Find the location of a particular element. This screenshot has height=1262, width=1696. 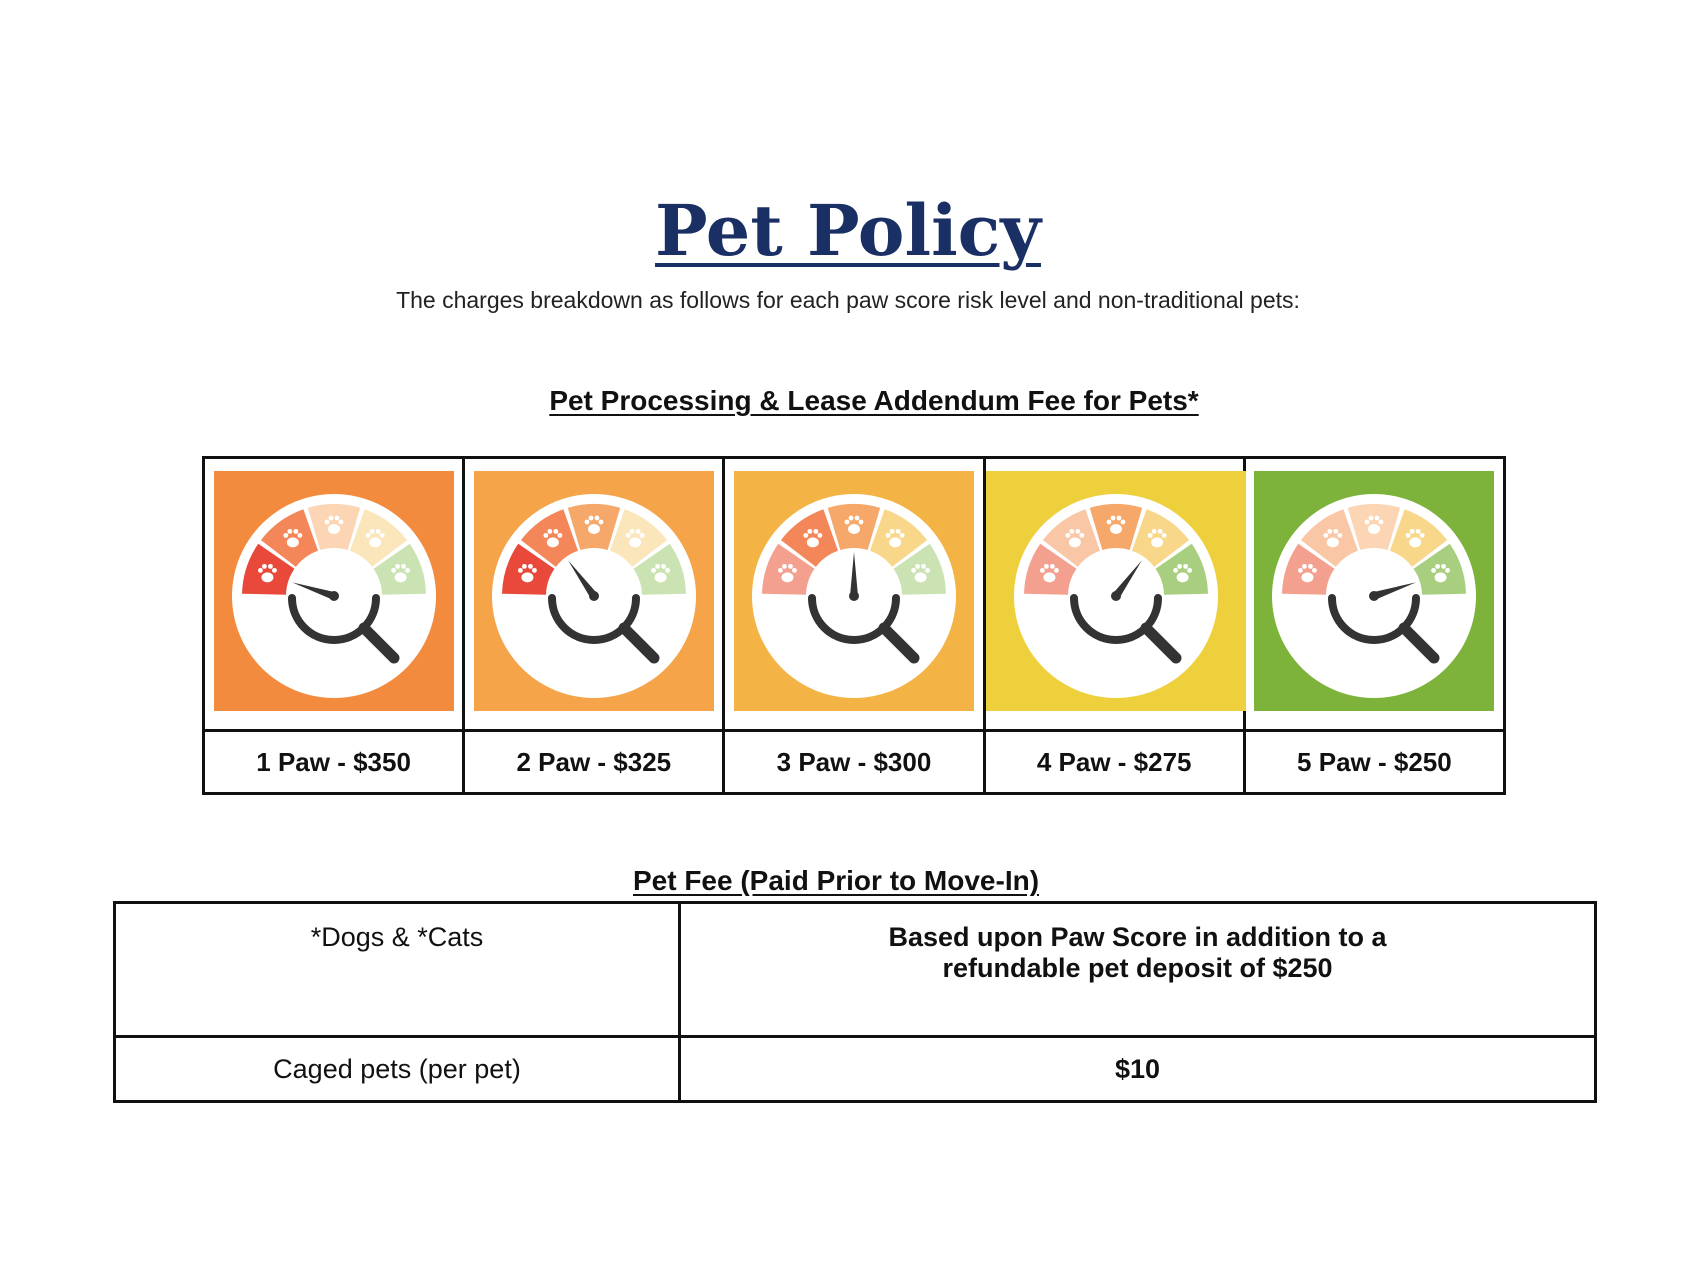

paw-tier-1-cell is located at coordinates (333, 594).